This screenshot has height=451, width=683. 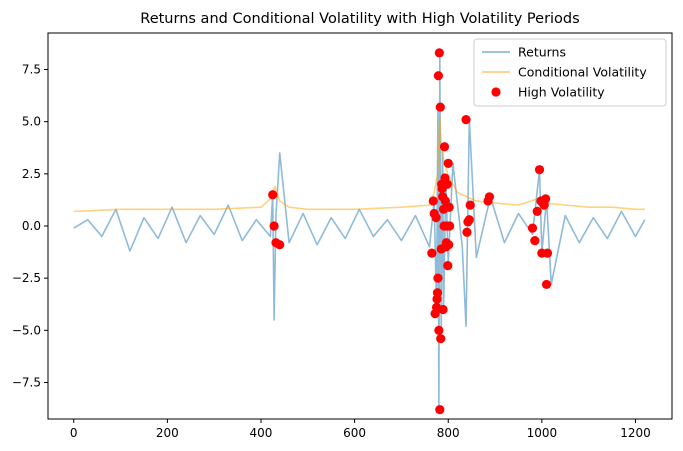 I want to click on y-tick-label: 2.5, so click(x=31, y=174).